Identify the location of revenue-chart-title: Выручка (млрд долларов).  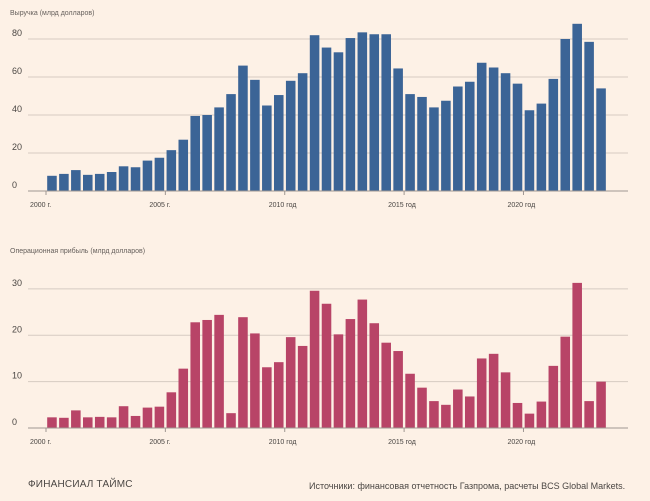
(52, 13).